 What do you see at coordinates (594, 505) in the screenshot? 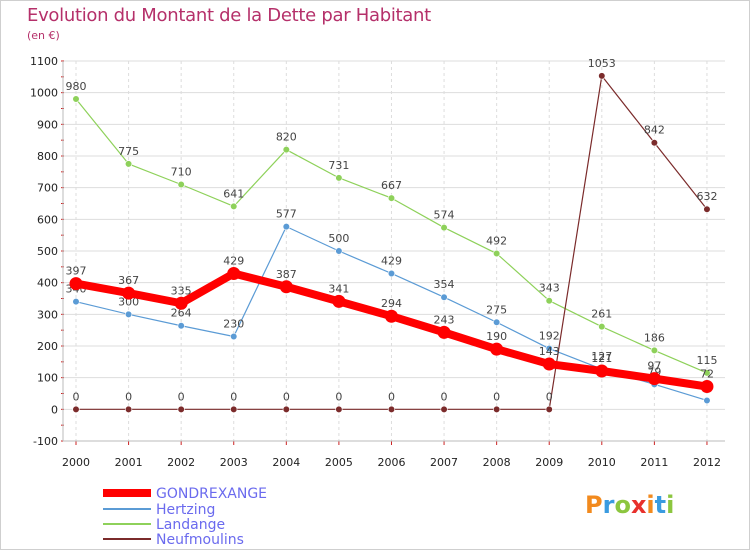
I see `logo-letter: P` at bounding box center [594, 505].